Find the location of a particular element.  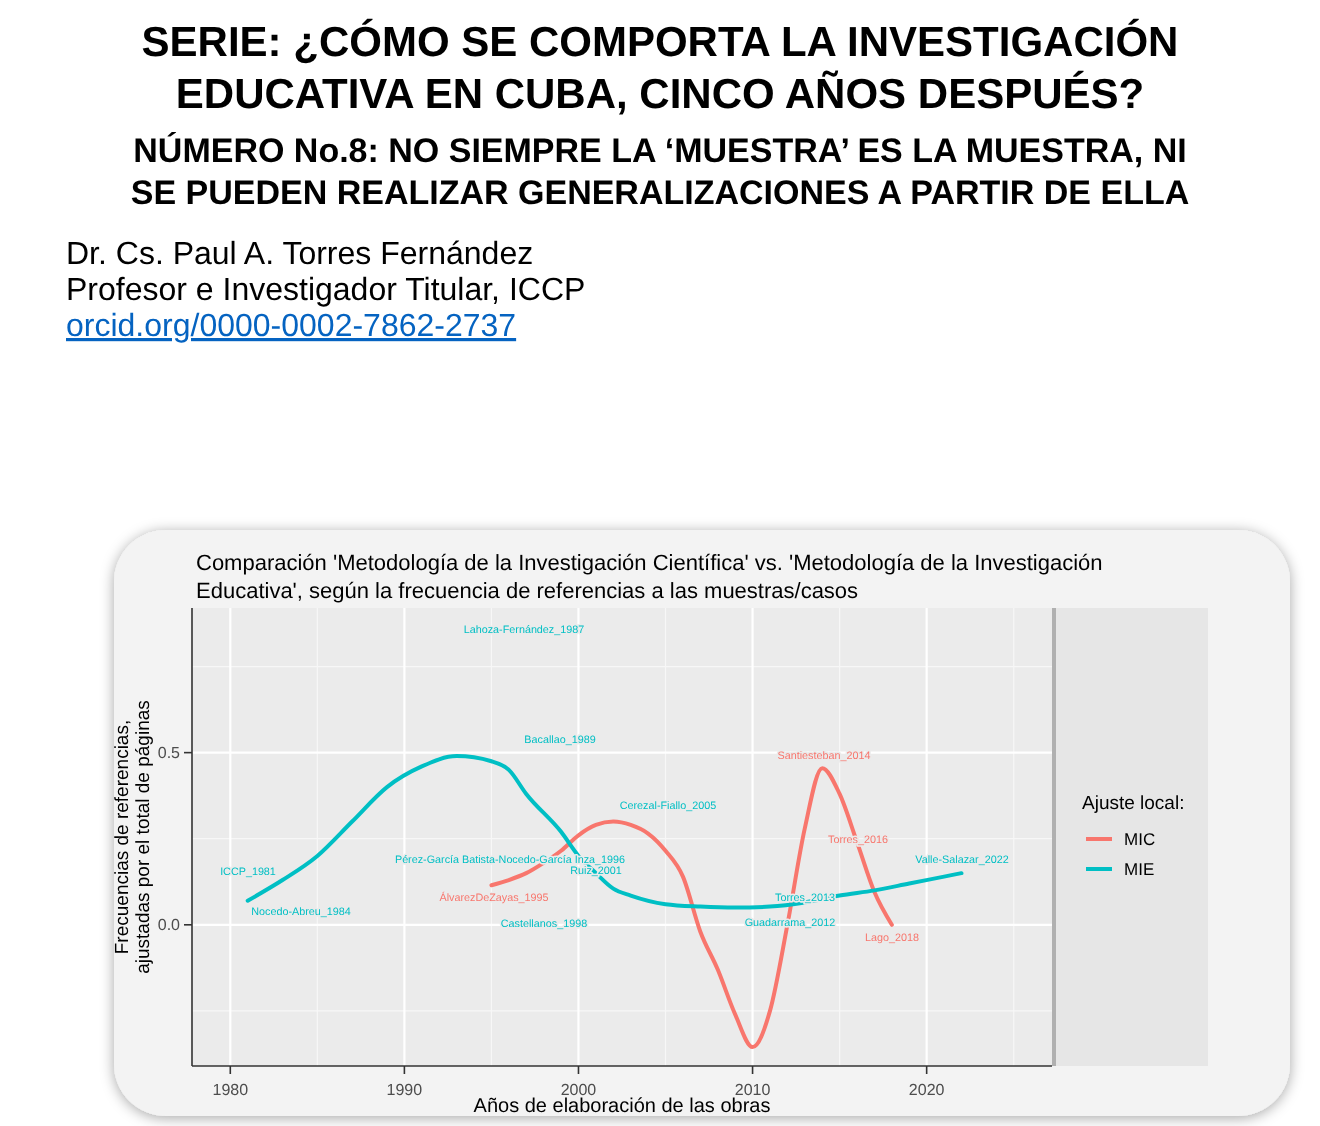

legend-title: Ajuste local: is located at coordinates (1133, 804).